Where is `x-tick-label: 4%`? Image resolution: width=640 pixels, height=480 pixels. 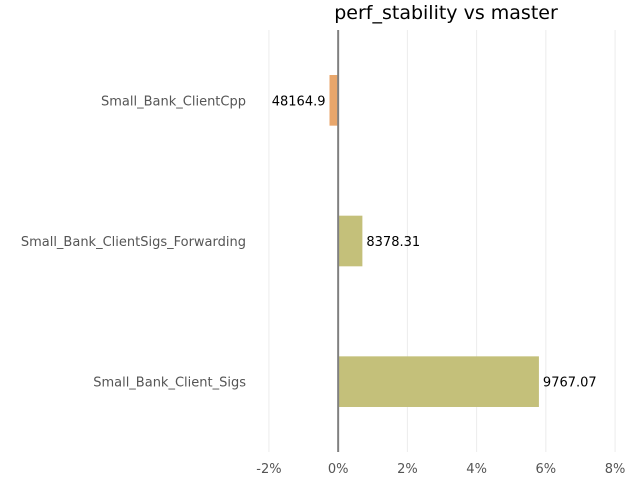
x-tick-label: 4% is located at coordinates (476, 469).